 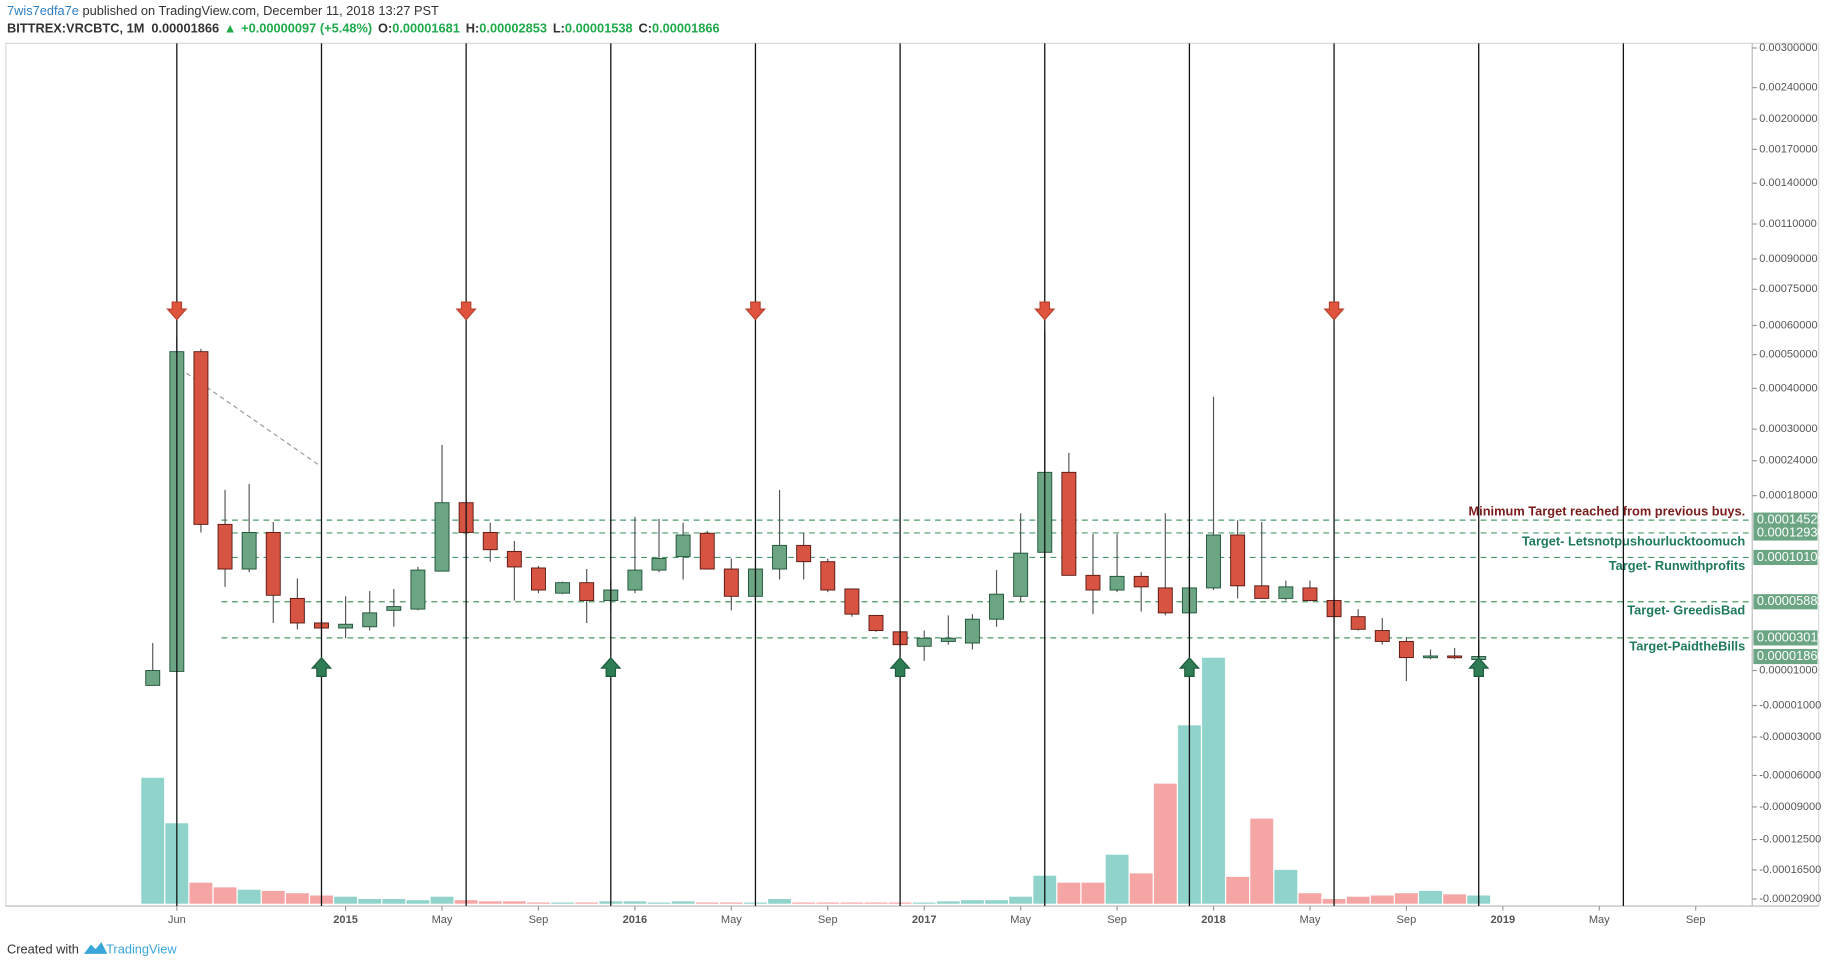 I want to click on y-tick-label: 0.00110000, so click(x=1788, y=224).